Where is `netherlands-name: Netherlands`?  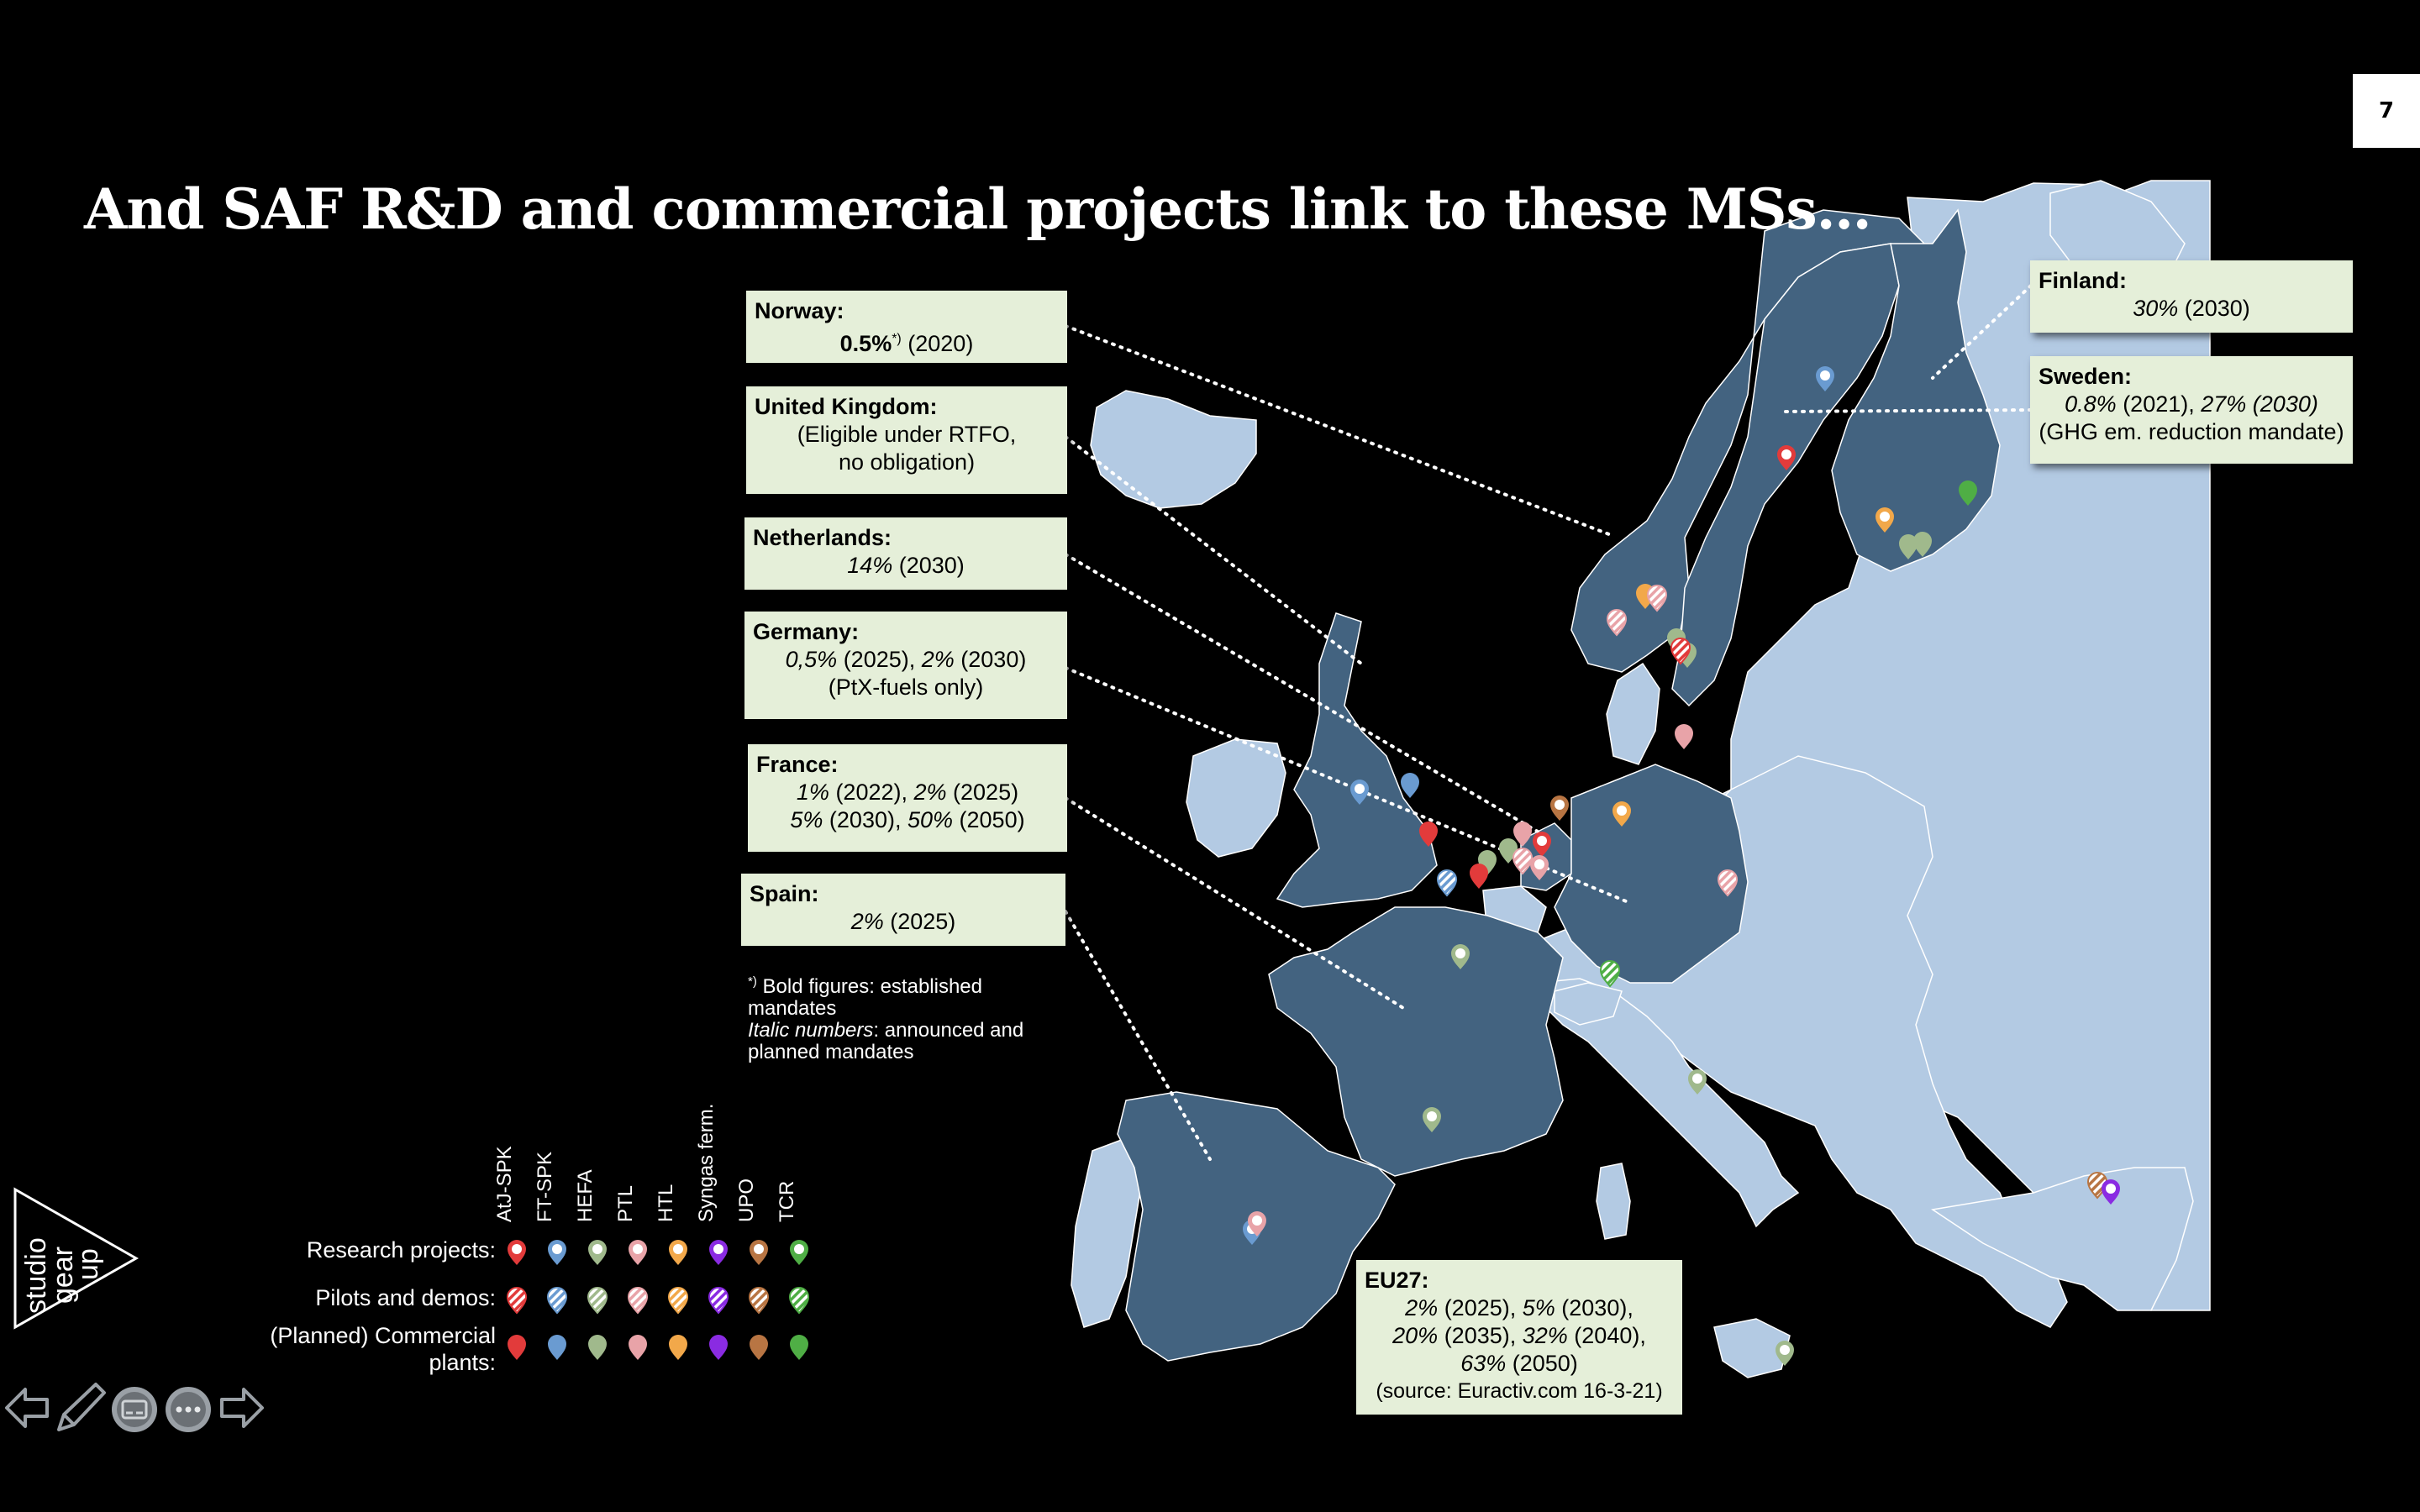 netherlands-name: Netherlands is located at coordinates (819, 537).